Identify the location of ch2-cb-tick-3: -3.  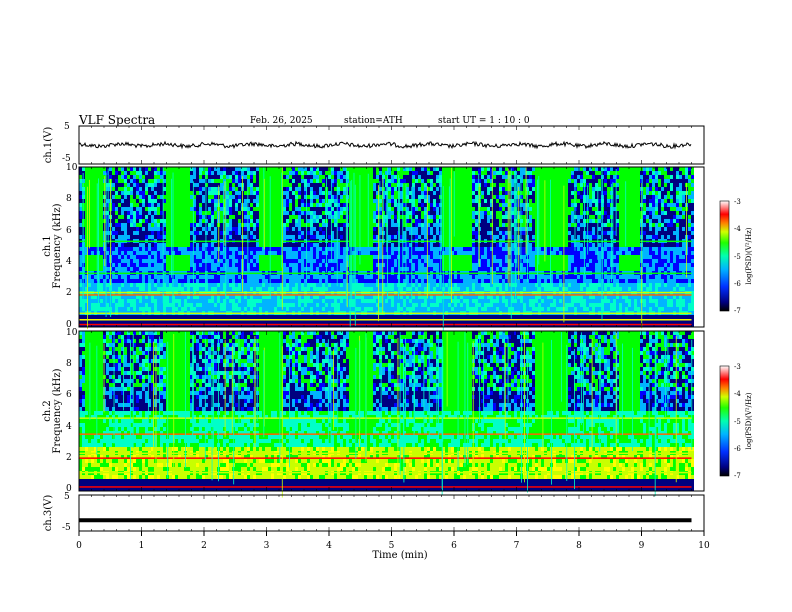
(737, 367).